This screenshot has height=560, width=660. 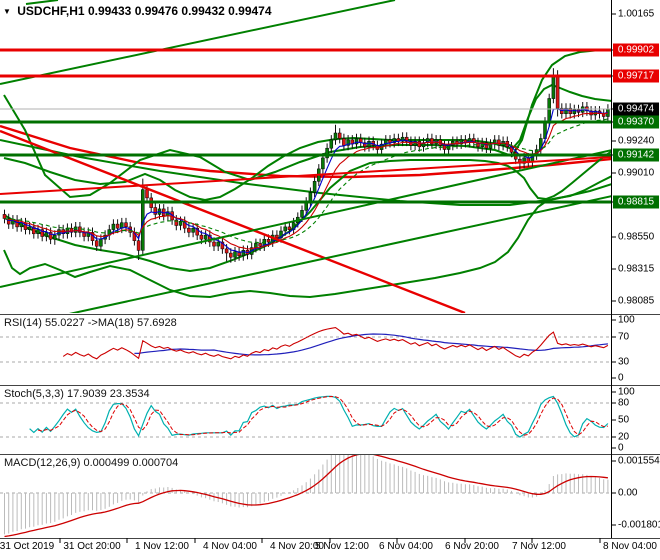 What do you see at coordinates (636, 269) in the screenshot?
I see `price-tick-label: 0.98315` at bounding box center [636, 269].